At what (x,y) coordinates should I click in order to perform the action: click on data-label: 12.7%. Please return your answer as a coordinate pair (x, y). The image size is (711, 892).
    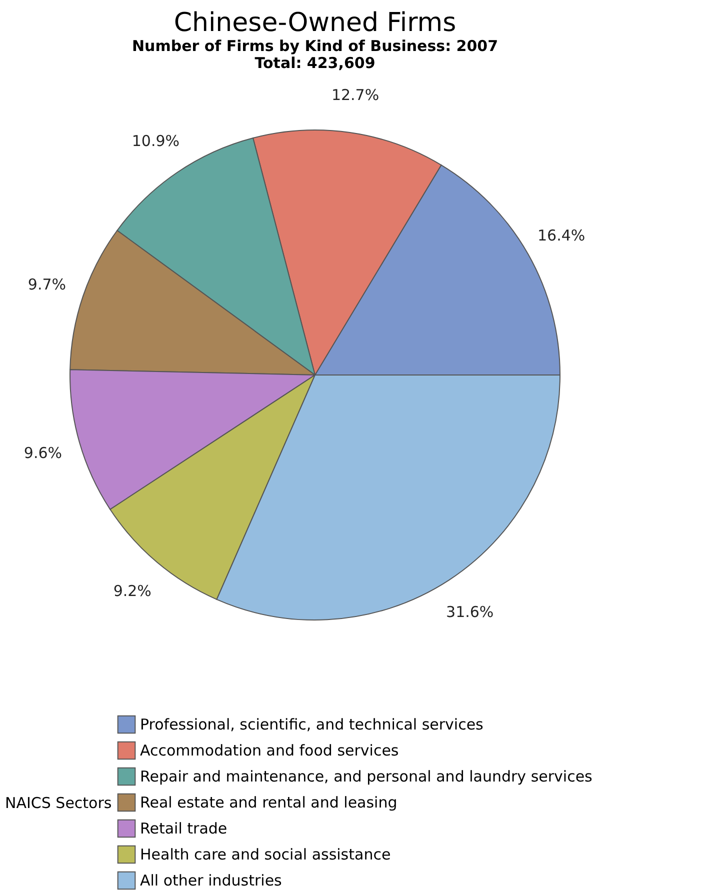
    Looking at the image, I should click on (355, 95).